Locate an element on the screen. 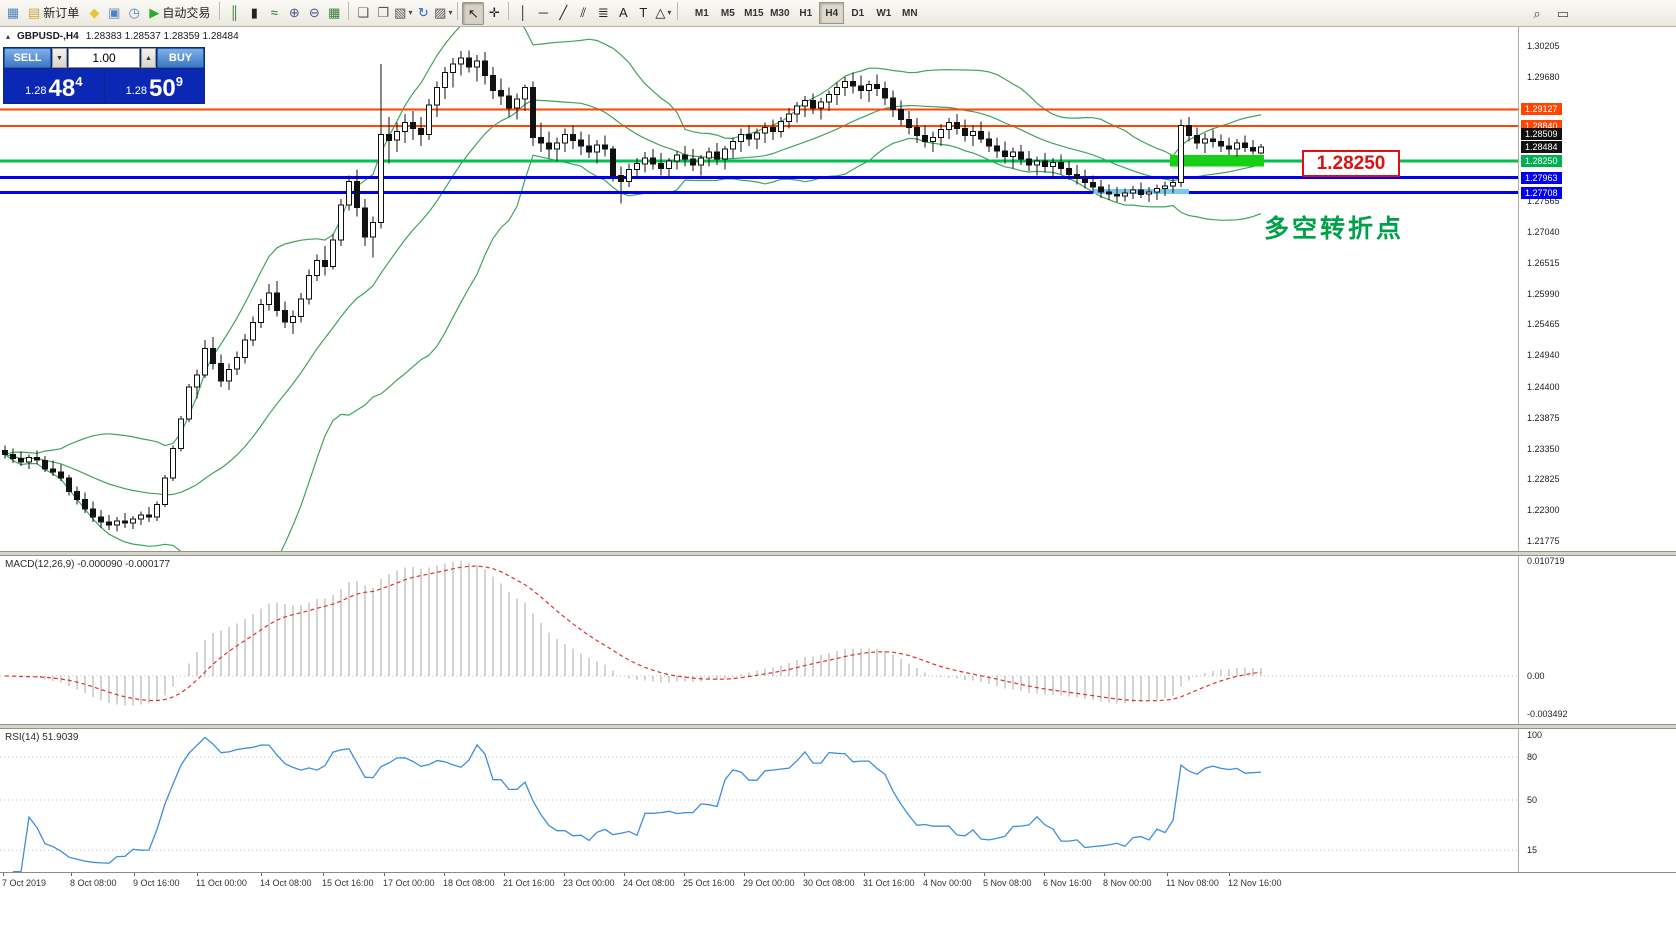 Image resolution: width=1676 pixels, height=950 pixels. fibonacci-icon: ≣ is located at coordinates (603, 12).